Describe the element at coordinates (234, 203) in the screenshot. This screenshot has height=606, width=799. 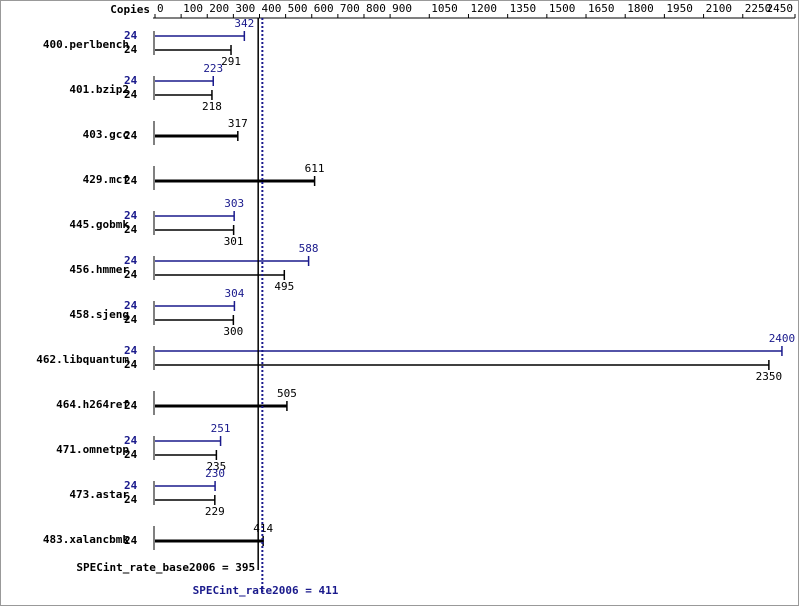
I see `value-label: 303` at that location.